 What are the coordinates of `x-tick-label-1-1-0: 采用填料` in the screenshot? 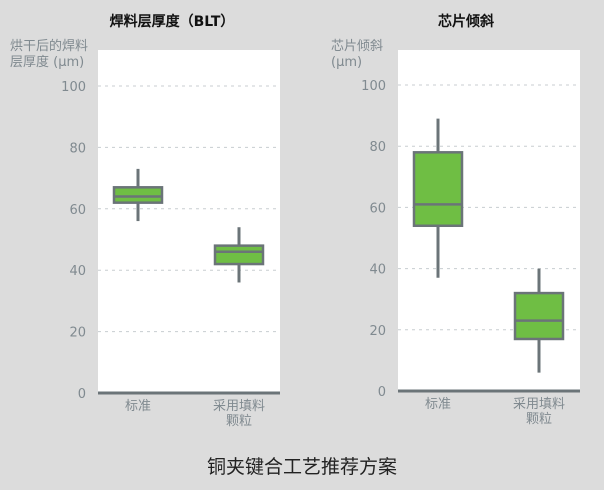 It's located at (539, 404).